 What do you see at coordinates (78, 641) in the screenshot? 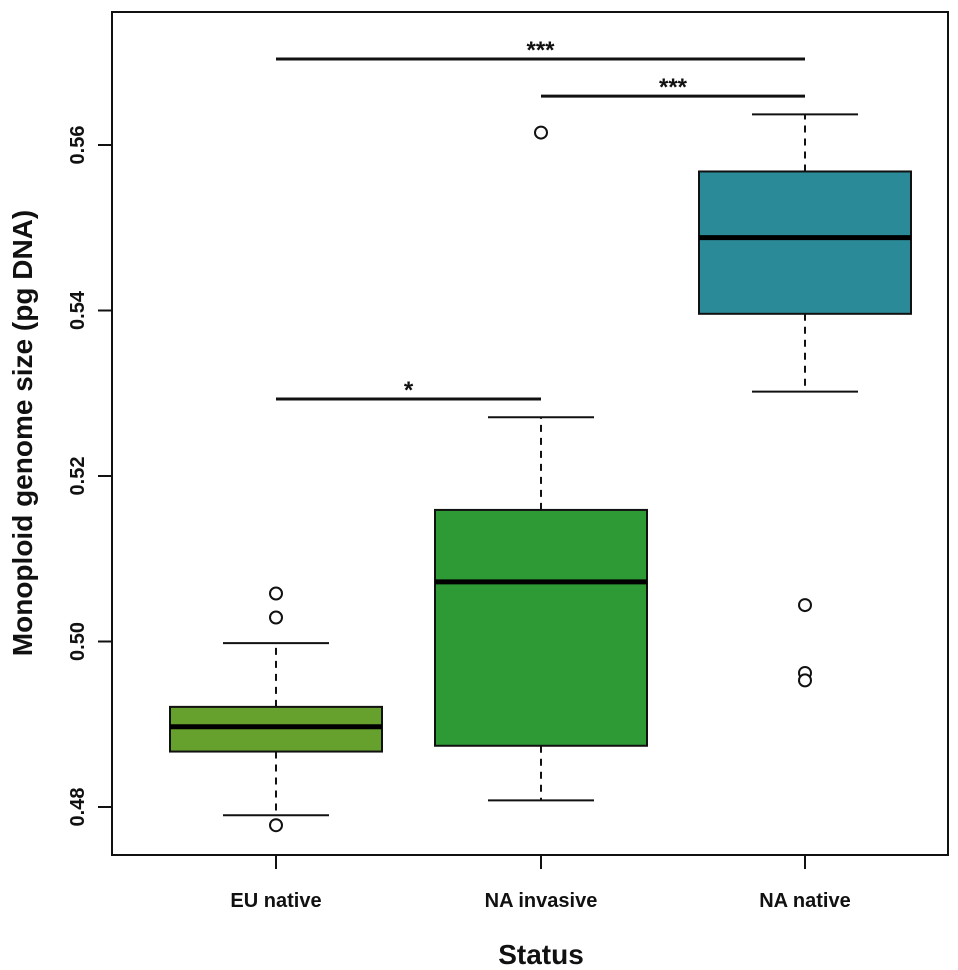
I see `y-tick-label: 0.50` at bounding box center [78, 641].